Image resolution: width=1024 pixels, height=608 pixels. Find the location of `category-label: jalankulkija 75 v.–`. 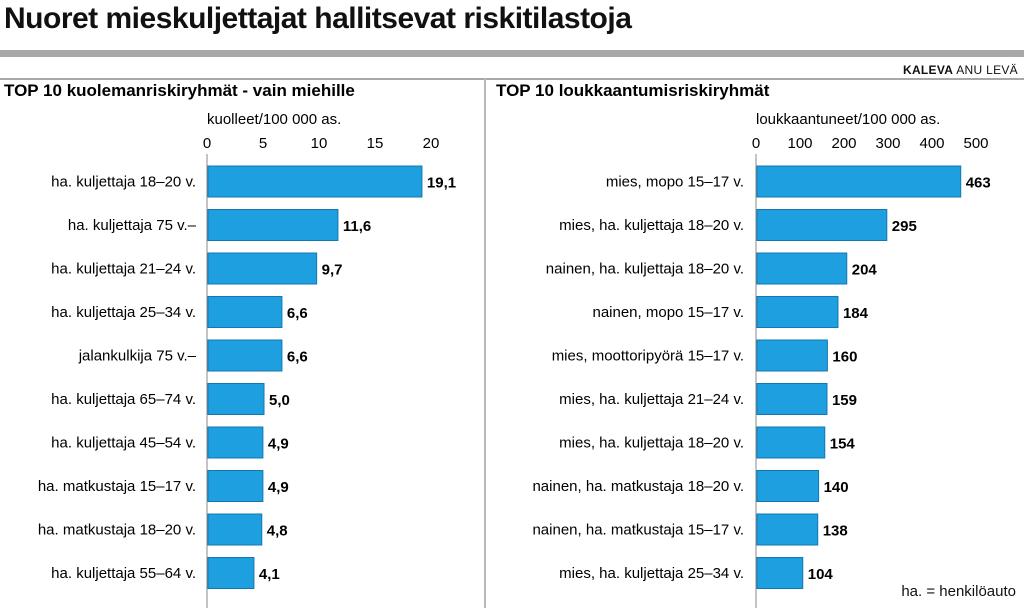

category-label: jalankulkija 75 v.– is located at coordinates (137, 356).